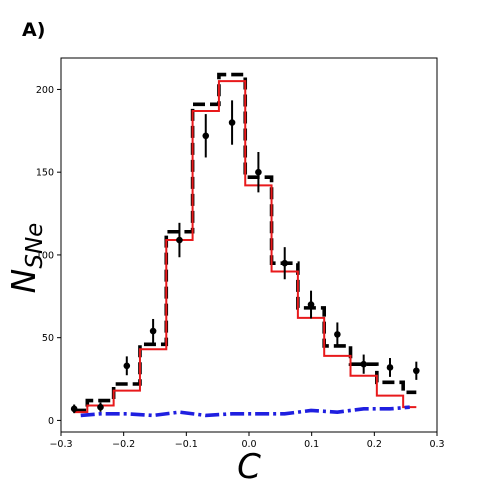 Image resolution: width=485 pixels, height=485 pixels. I want to click on x-tick-label: −0.1, so click(186, 444).